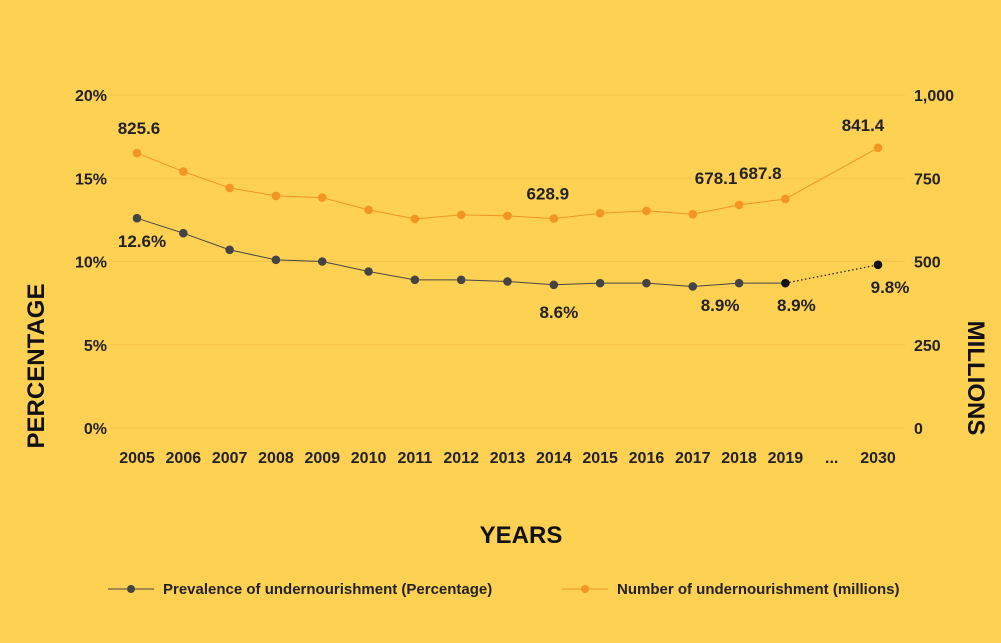 This screenshot has width=1001, height=643. I want to click on left-tick-label: 10%, so click(91, 263).